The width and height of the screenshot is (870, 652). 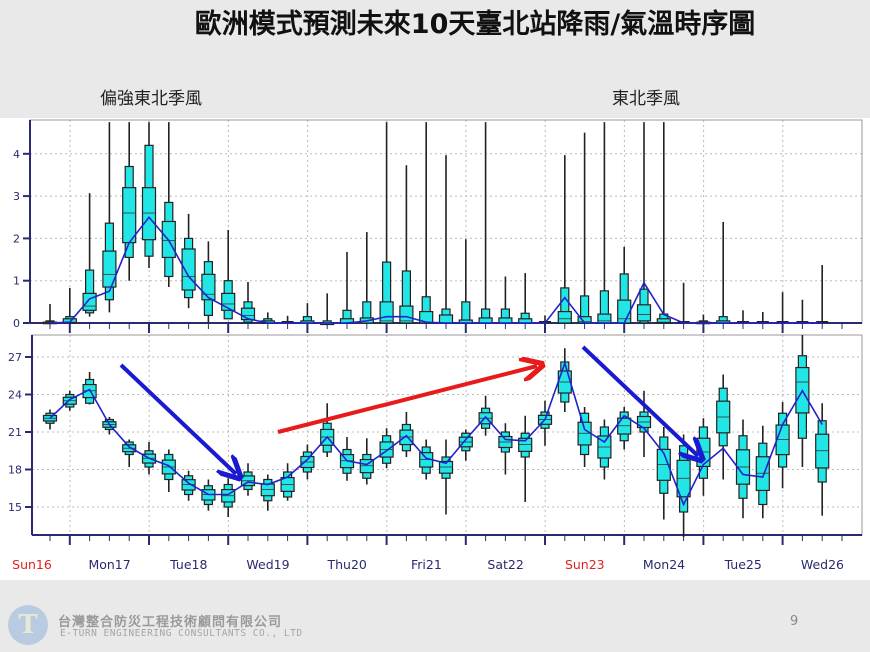 I want to click on company-logo: T, so click(x=28, y=625).